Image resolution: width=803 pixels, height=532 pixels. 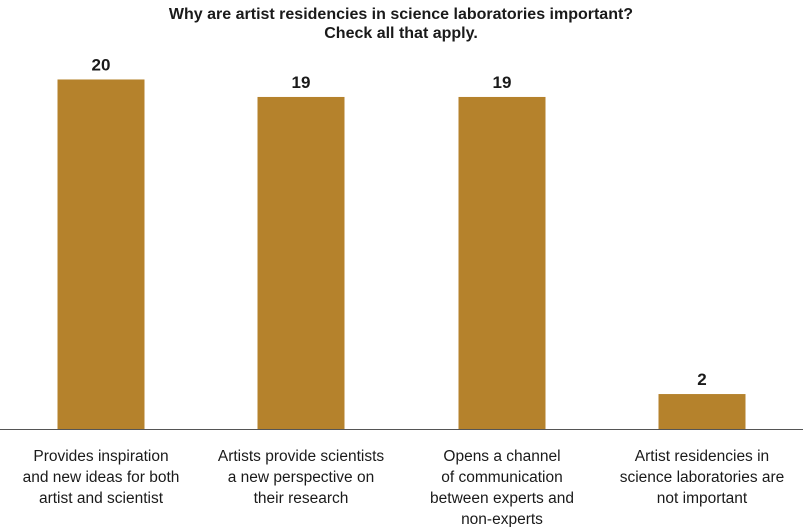 What do you see at coordinates (702, 498) in the screenshot?
I see `category-label-line: not important` at bounding box center [702, 498].